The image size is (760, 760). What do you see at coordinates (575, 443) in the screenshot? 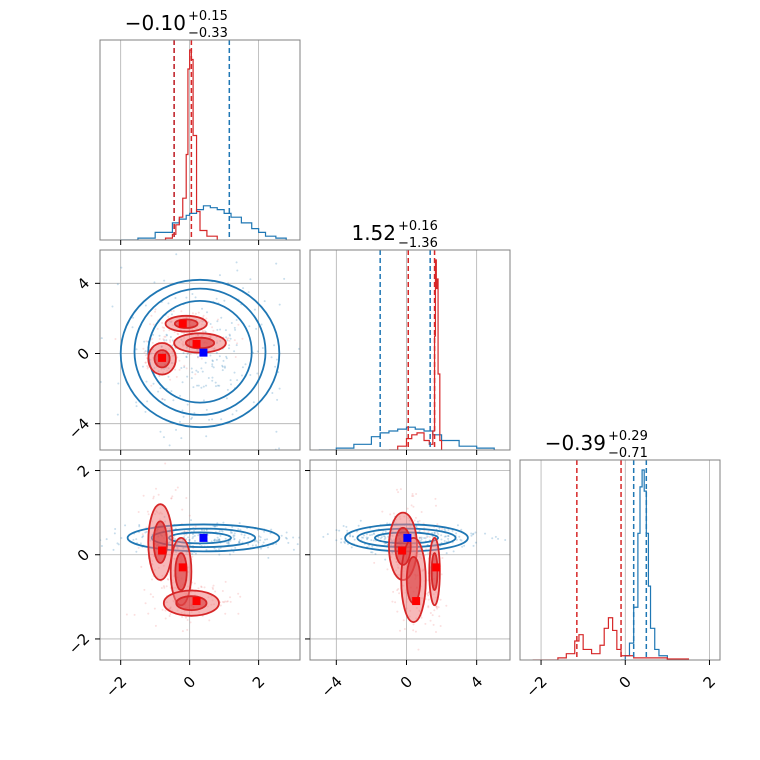
I see `title-value: −0.39` at bounding box center [575, 443].